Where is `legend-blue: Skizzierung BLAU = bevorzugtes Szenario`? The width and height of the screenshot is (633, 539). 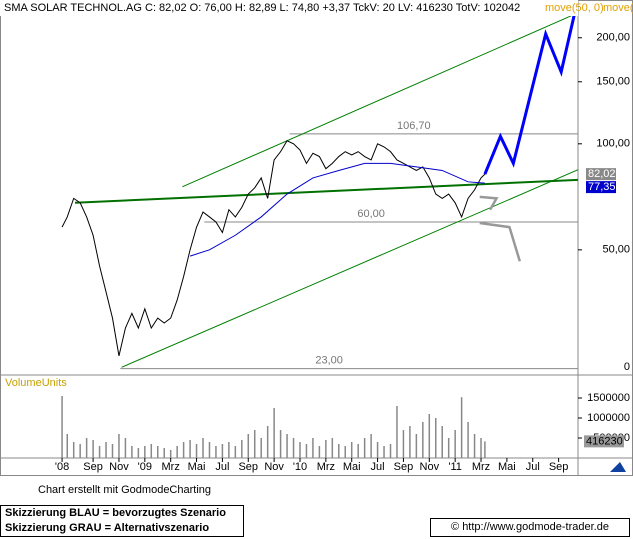
legend-blue: Skizzierung BLAU = bevorzugtes Szenario is located at coordinates (115, 513).